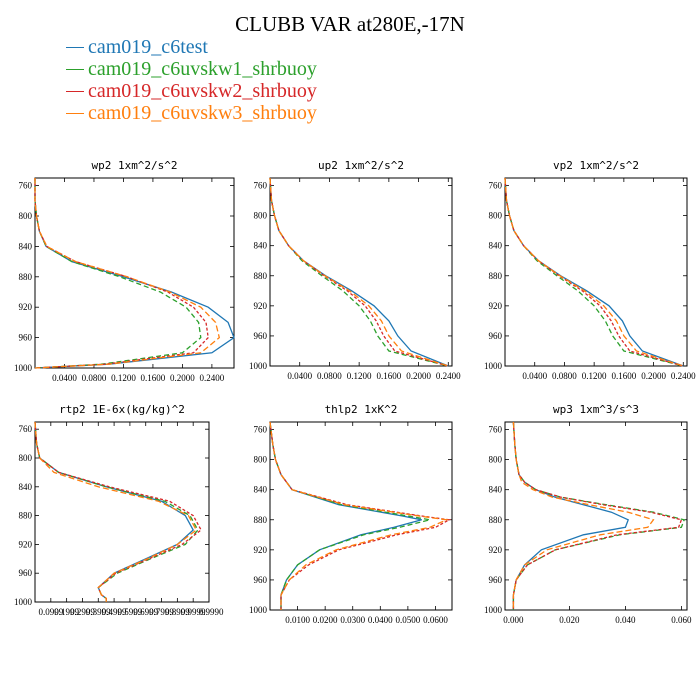 Image resolution: width=700 pixels, height=700 pixels. Describe the element at coordinates (202, 113) in the screenshot. I see `legend-label: cam019_c6uvskw3_shrbuoy` at that location.